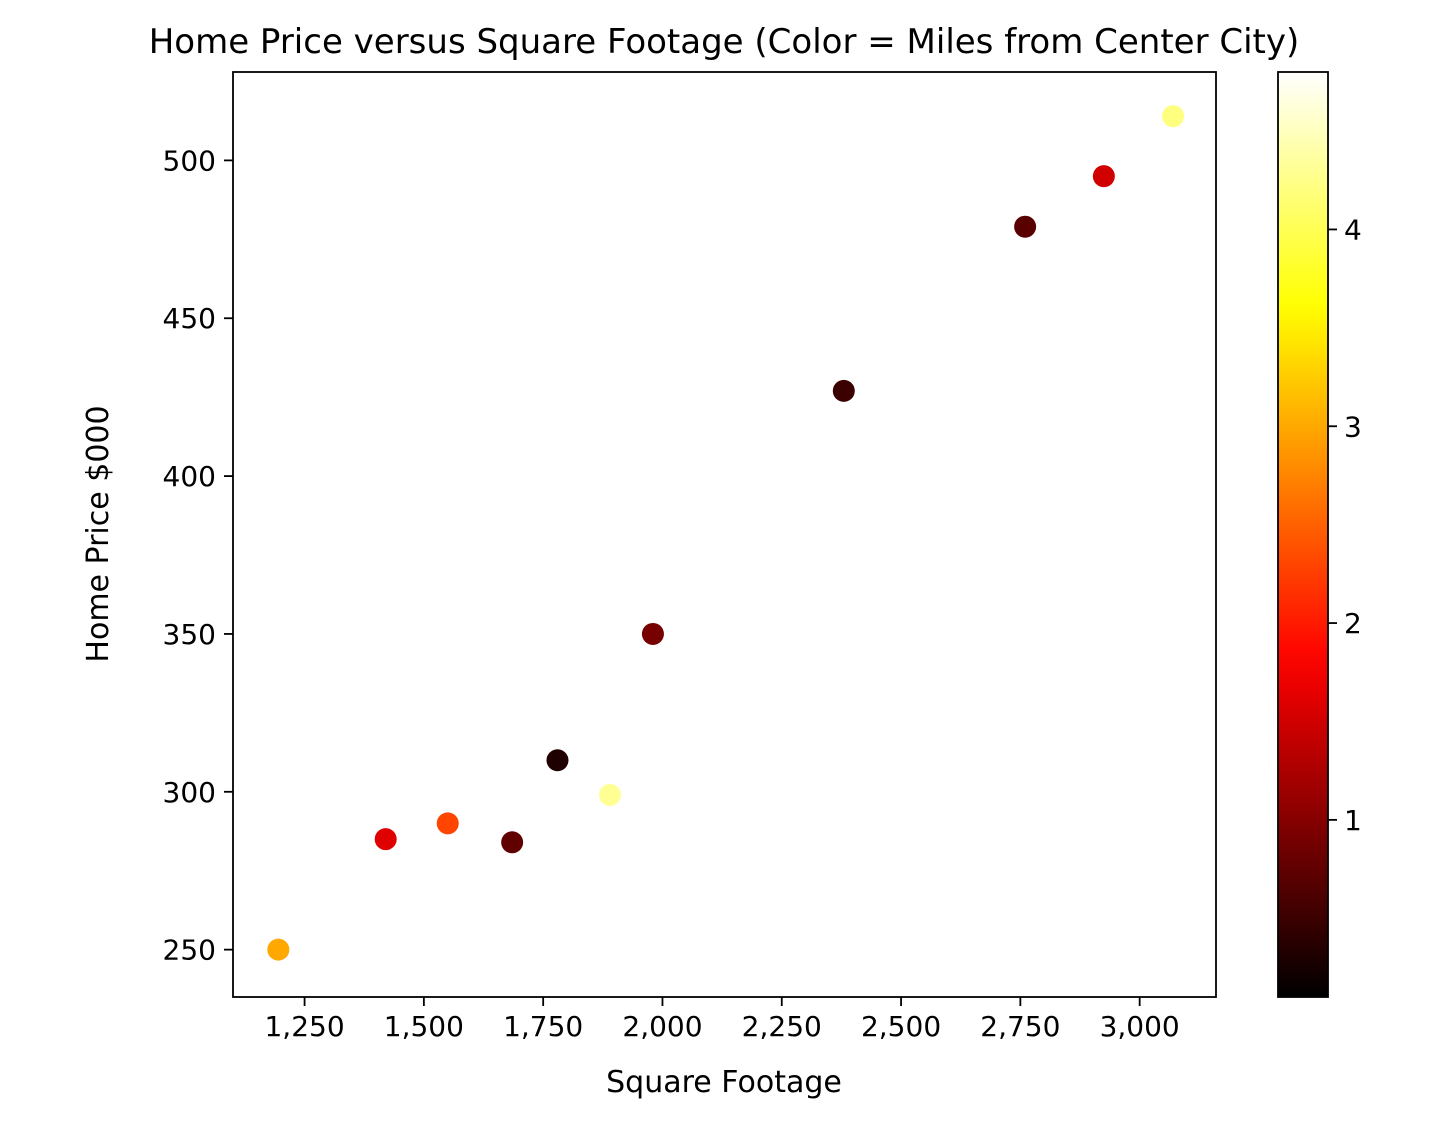 The width and height of the screenshot is (1448, 1129). What do you see at coordinates (782, 1026) in the screenshot?
I see `x-tick-label: 2,250` at bounding box center [782, 1026].